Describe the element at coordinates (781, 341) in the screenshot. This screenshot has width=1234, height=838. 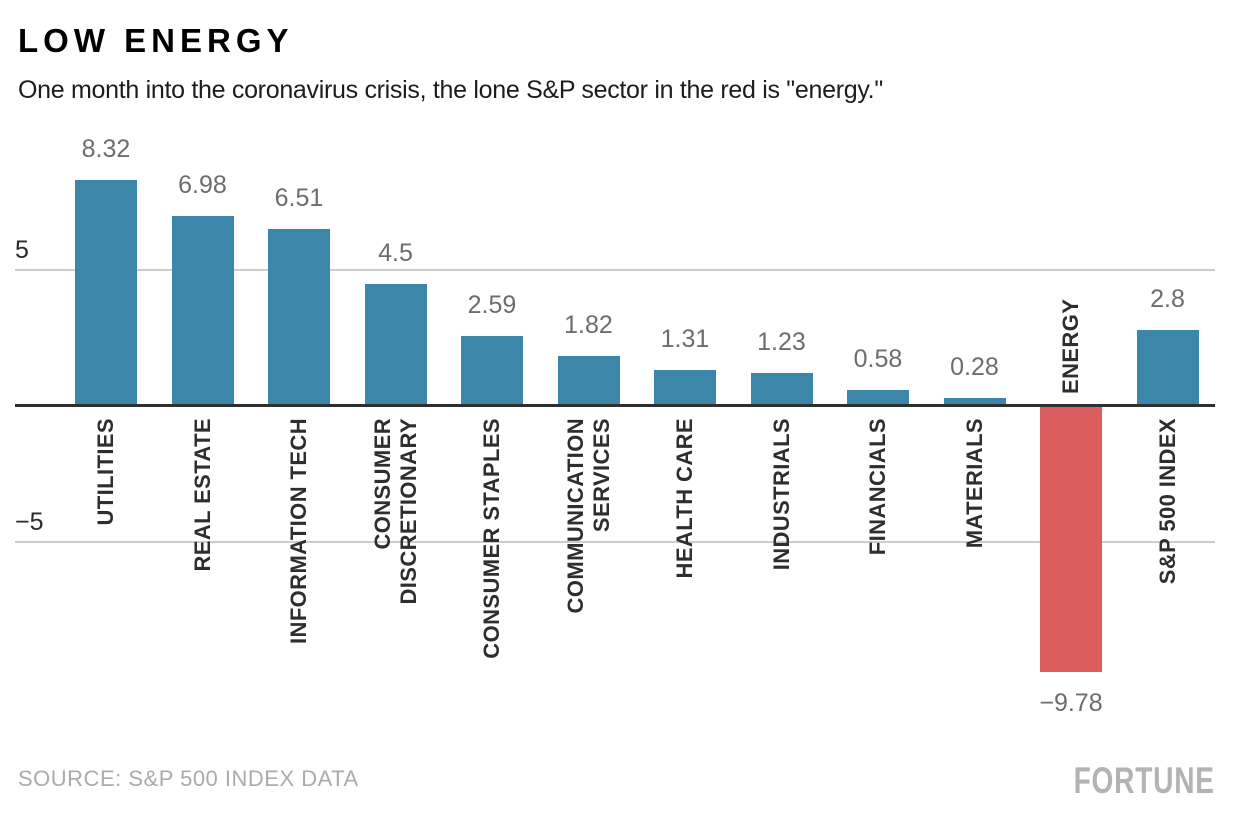
I see `bar-value-label: 1.23` at that location.